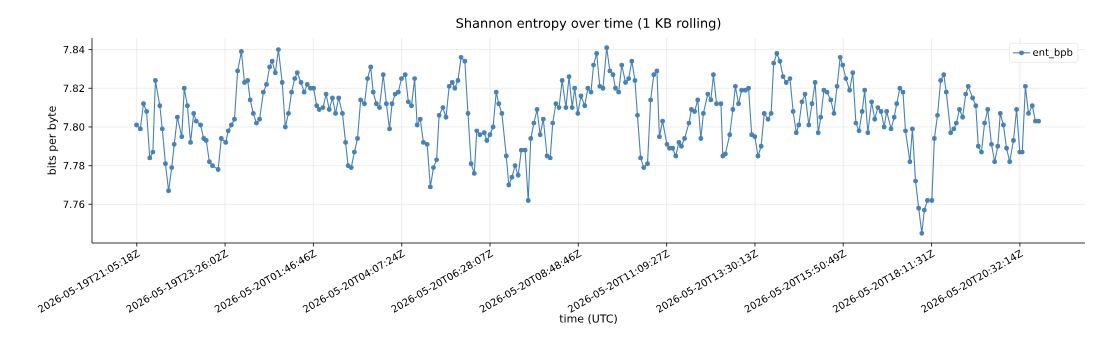  I want to click on legend-label: ent_bpb, so click(1053, 53).